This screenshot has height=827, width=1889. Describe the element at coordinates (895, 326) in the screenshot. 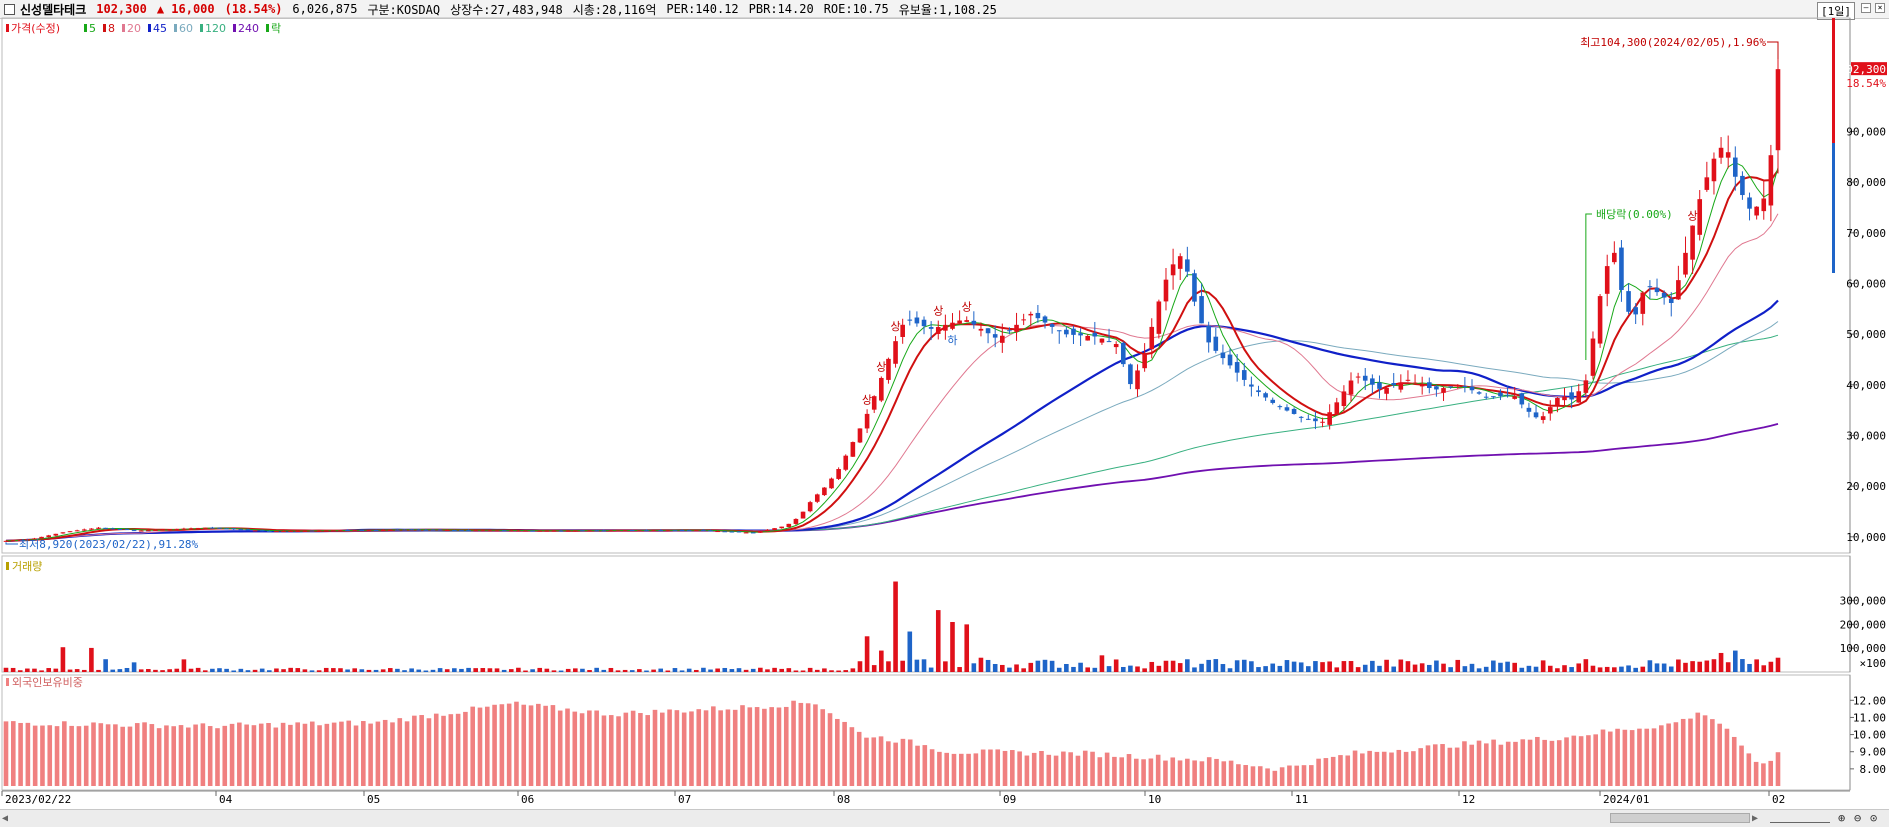

I see `limit-up-mark: 상` at that location.